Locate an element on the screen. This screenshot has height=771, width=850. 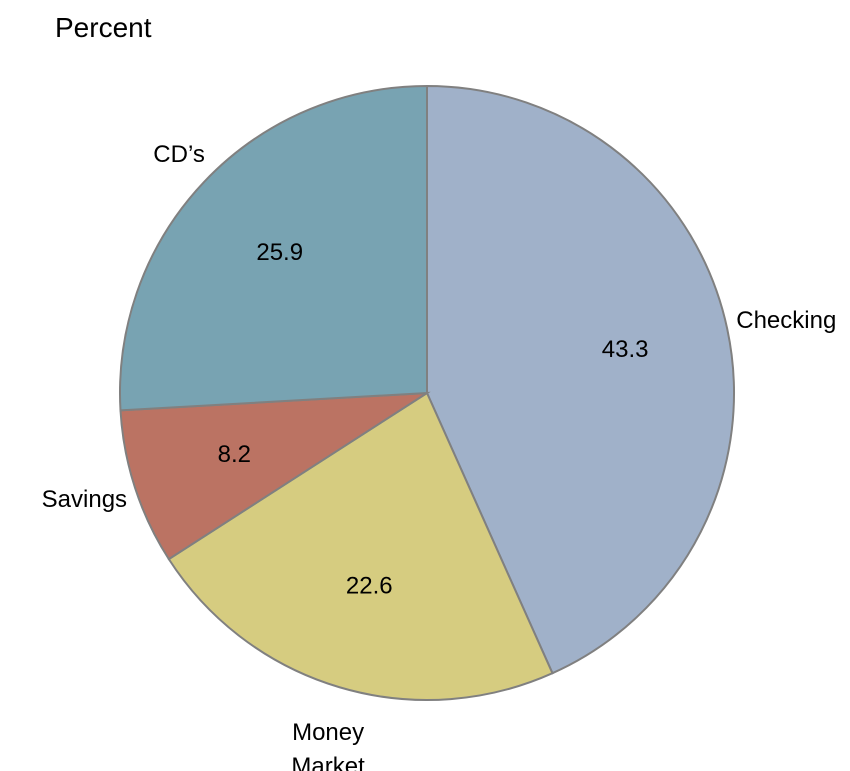
chart-title: Percent is located at coordinates (103, 27).